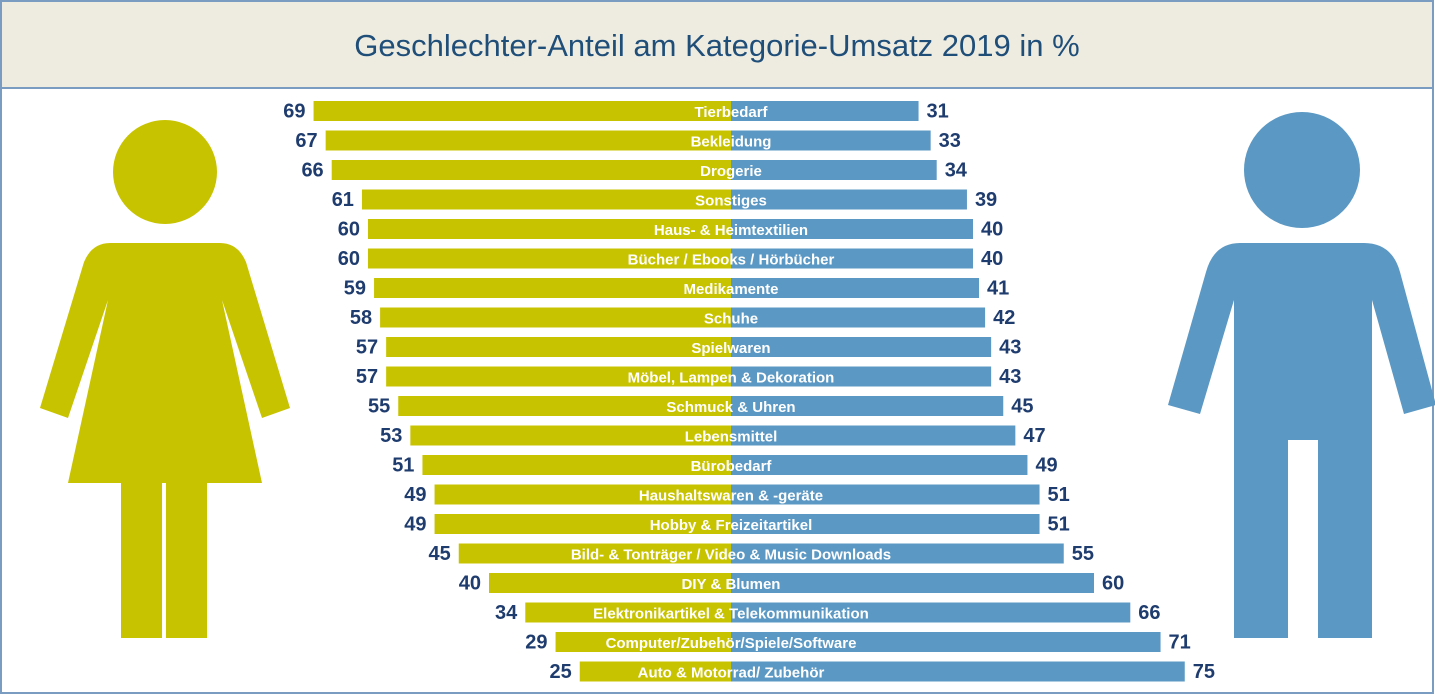  I want to click on value-label: 71, so click(1180, 642).